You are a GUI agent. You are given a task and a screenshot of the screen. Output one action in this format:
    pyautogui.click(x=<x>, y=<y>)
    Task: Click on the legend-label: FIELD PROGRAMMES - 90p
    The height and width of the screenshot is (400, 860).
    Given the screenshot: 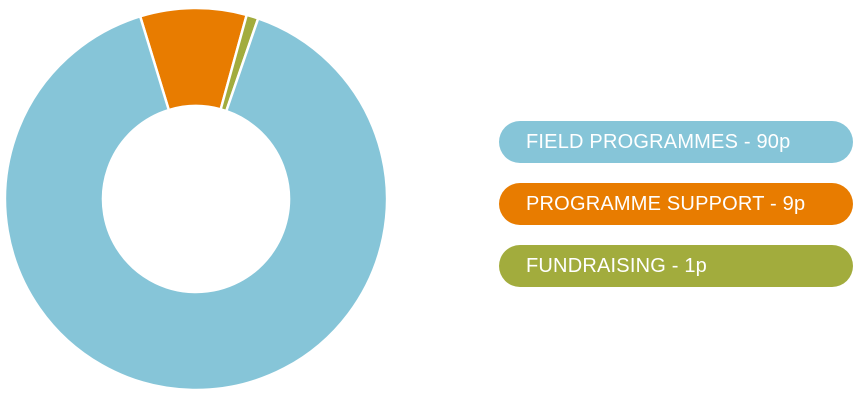 What is the action you would take?
    pyautogui.click(x=658, y=141)
    